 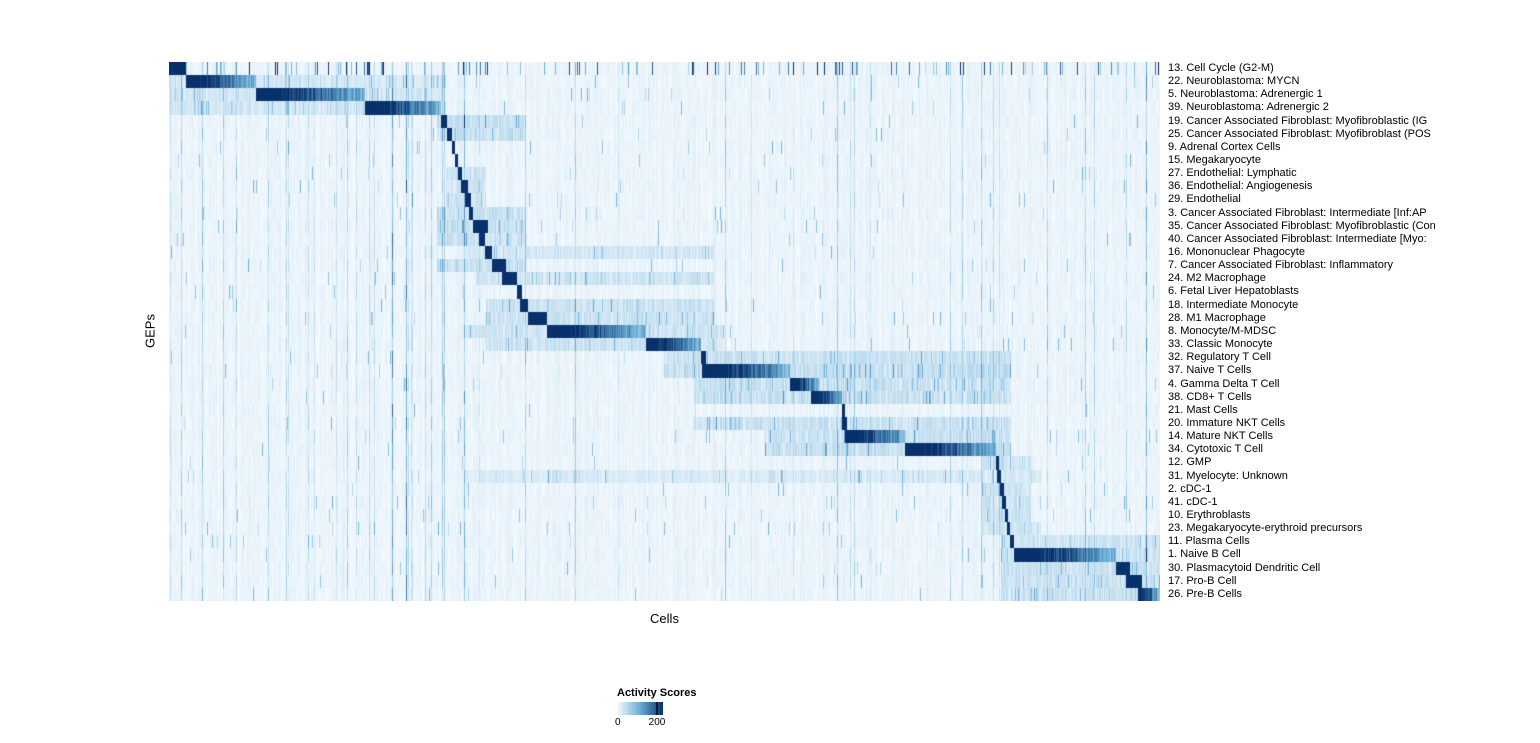 I want to click on legend-tick-mark, so click(x=657, y=708).